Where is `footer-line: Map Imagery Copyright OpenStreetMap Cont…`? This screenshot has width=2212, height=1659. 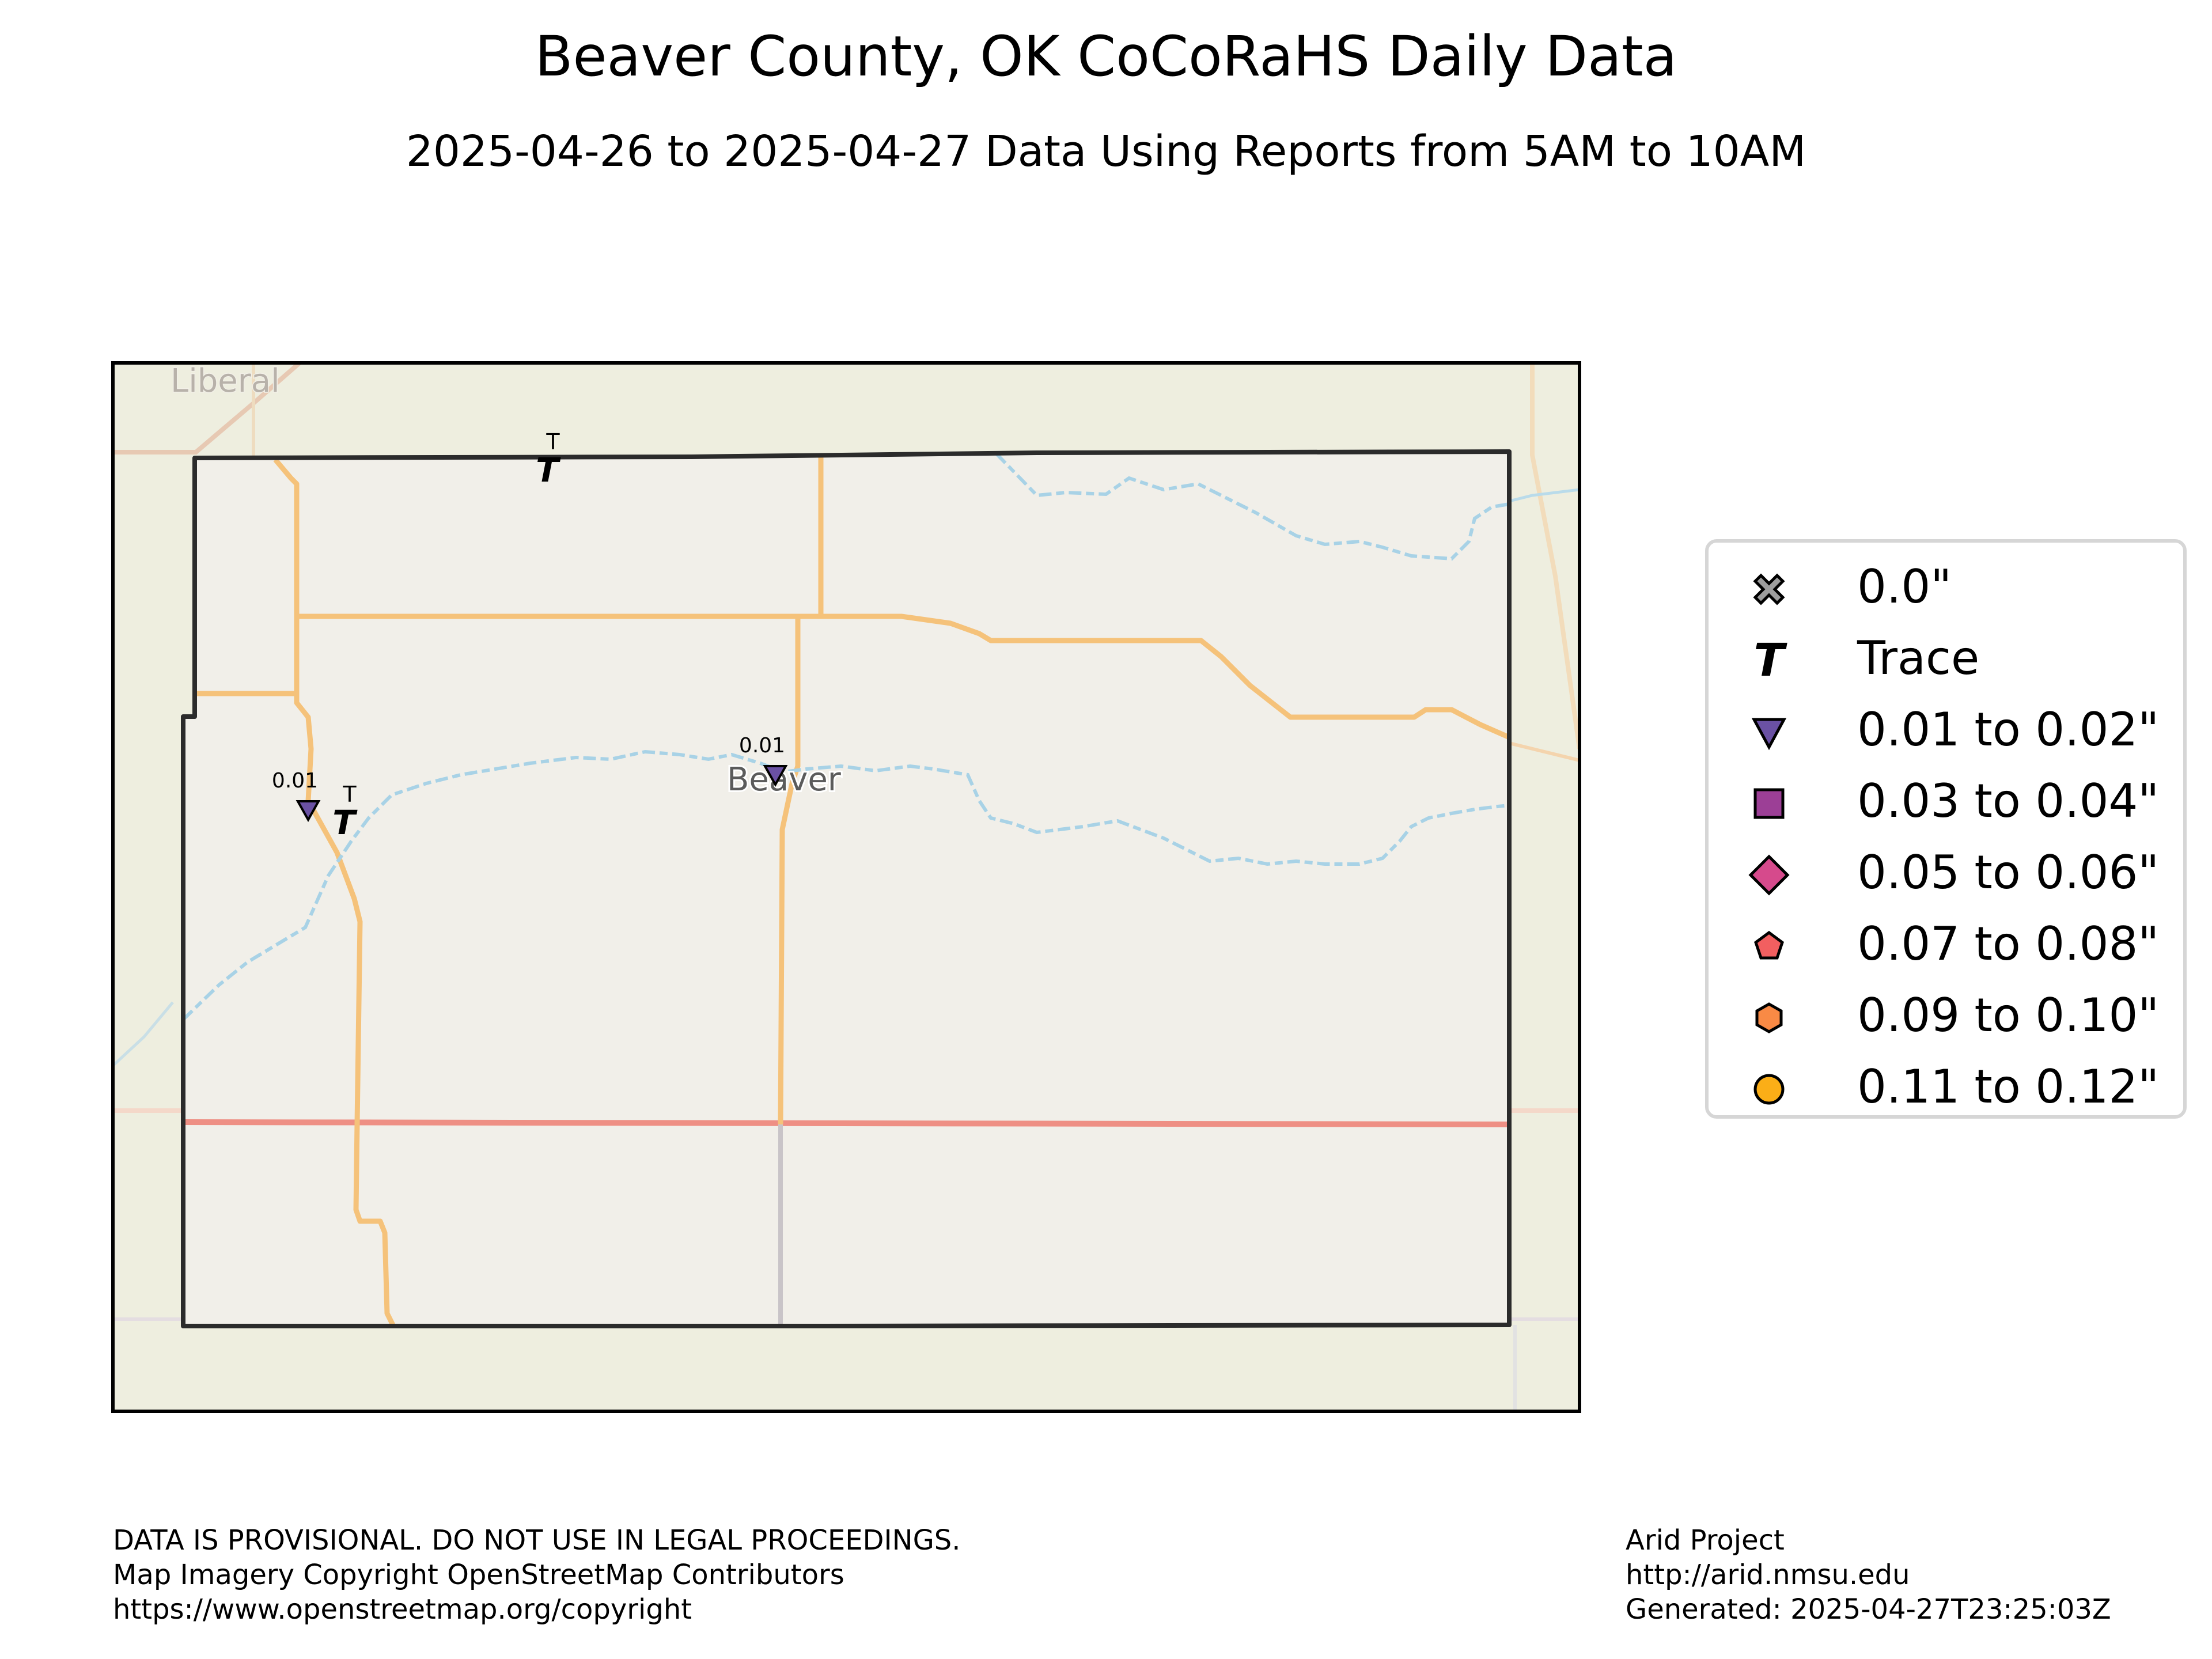 footer-line: Map Imagery Copyright OpenStreetMap Cont… is located at coordinates (478, 1575).